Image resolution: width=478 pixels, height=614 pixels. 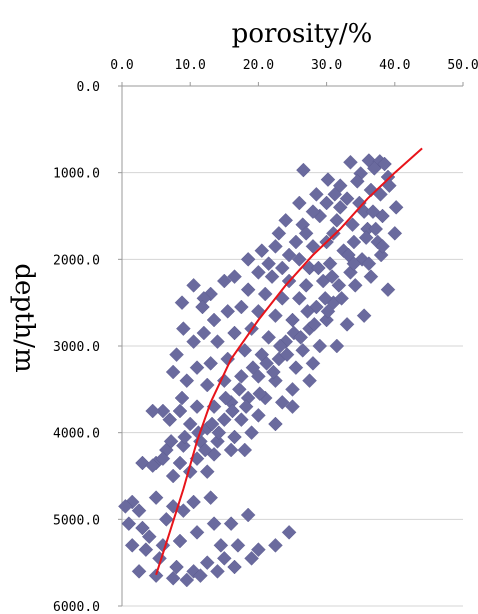 What do you see at coordinates (88, 87) in the screenshot?
I see `y-tick-label: 0.0` at bounding box center [88, 87].